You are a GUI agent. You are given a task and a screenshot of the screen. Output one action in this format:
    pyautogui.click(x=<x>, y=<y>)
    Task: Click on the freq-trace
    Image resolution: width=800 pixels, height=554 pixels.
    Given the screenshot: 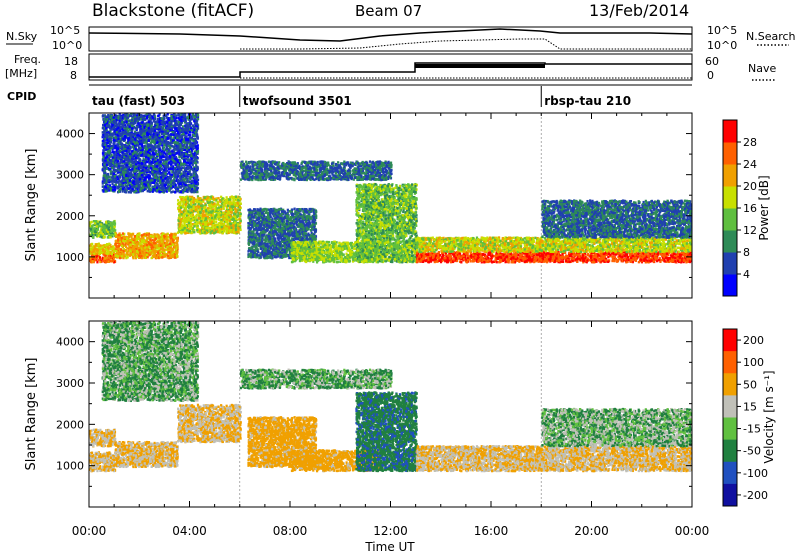 What is the action you would take?
    pyautogui.click(x=390, y=70)
    